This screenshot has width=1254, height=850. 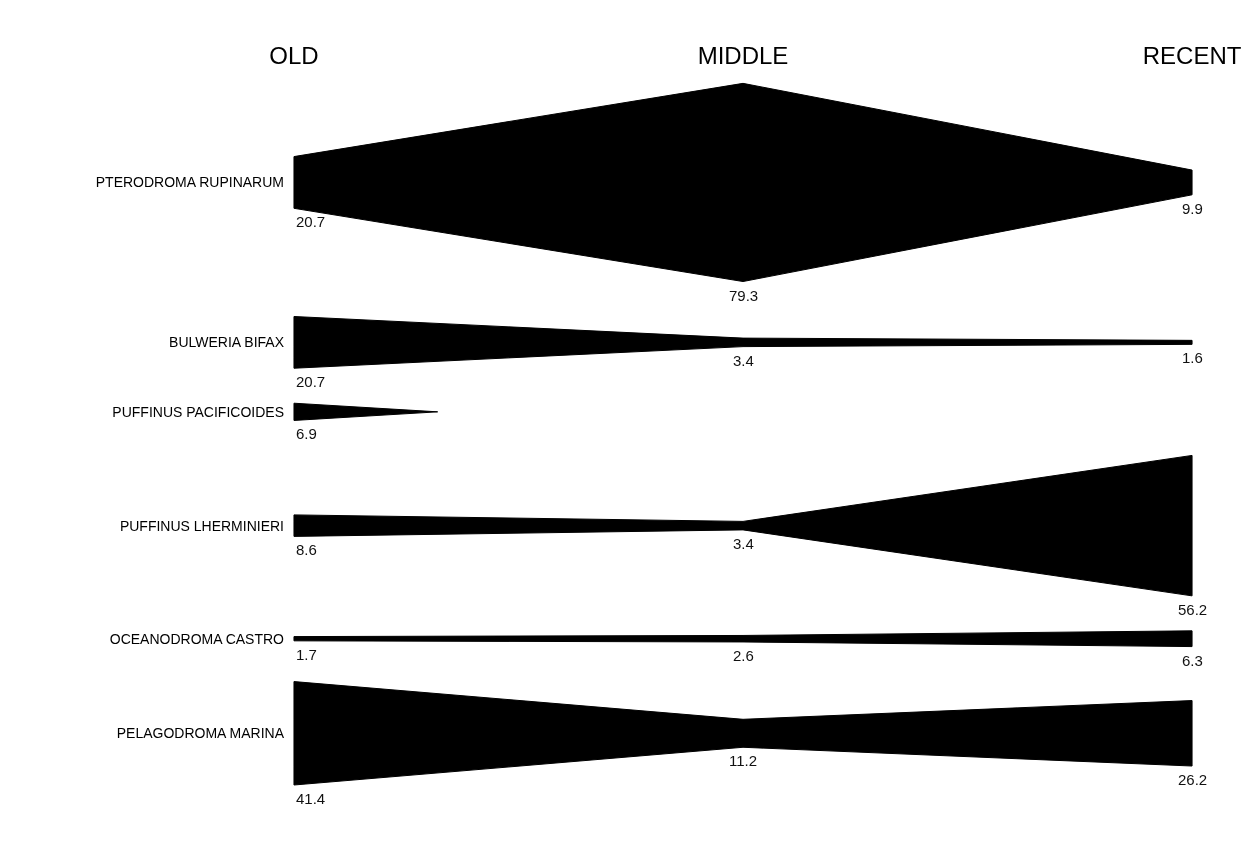 What do you see at coordinates (1193, 609) in the screenshot?
I see `data-label: 56.2` at bounding box center [1193, 609].